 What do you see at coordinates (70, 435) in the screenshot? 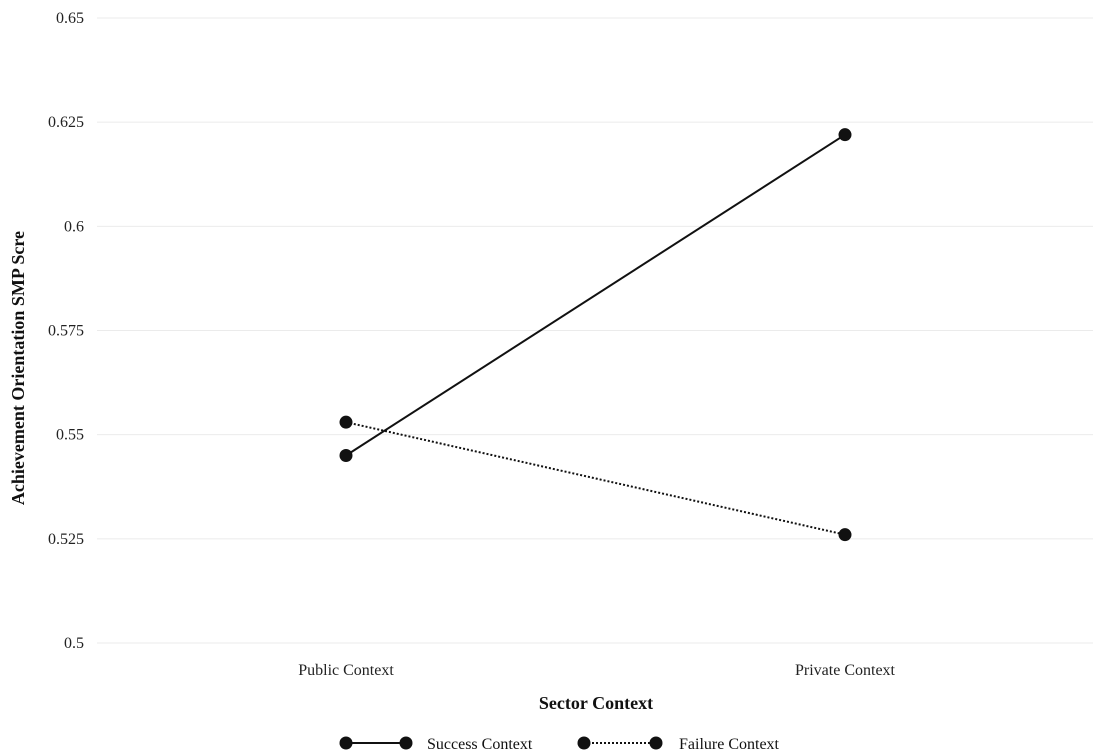
I see `y-tick-label: 0.55` at bounding box center [70, 435].